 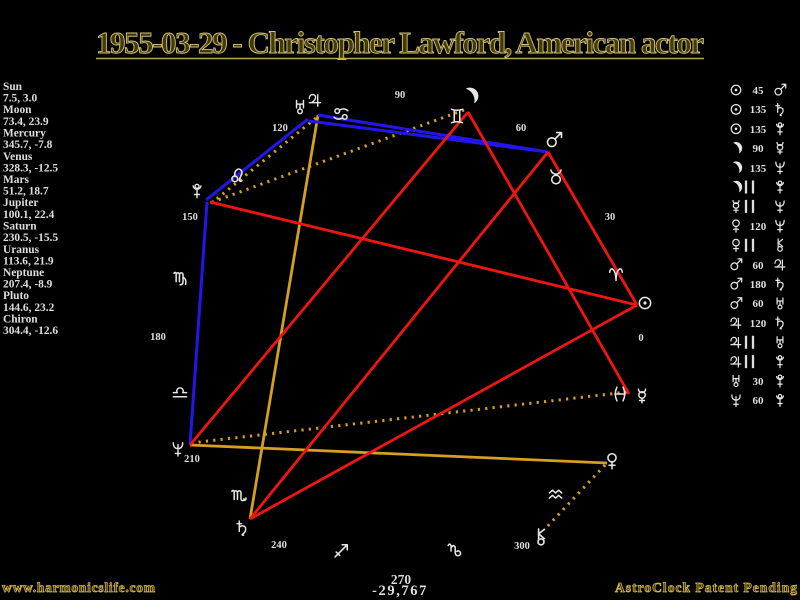 What do you see at coordinates (16, 296) in the screenshot?
I see `svg-text: Pluto` at bounding box center [16, 296].